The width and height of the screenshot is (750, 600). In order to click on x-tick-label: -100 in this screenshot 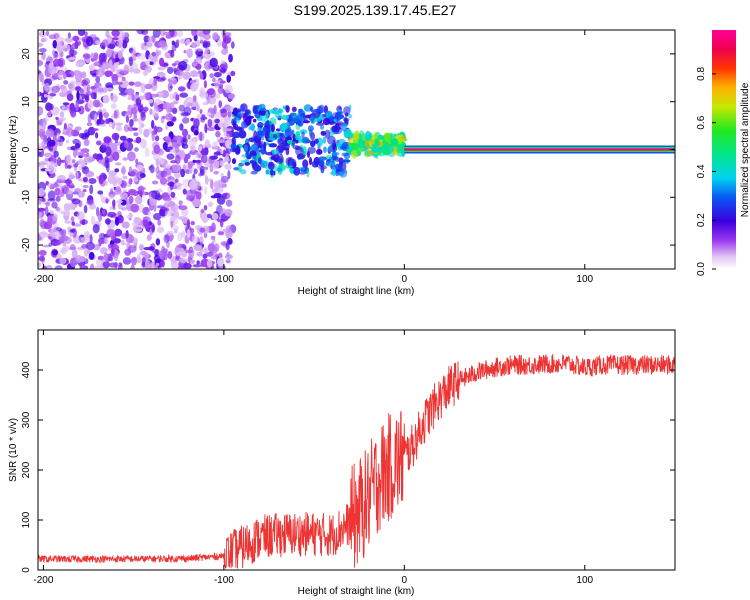, I will do `click(224, 580)`.